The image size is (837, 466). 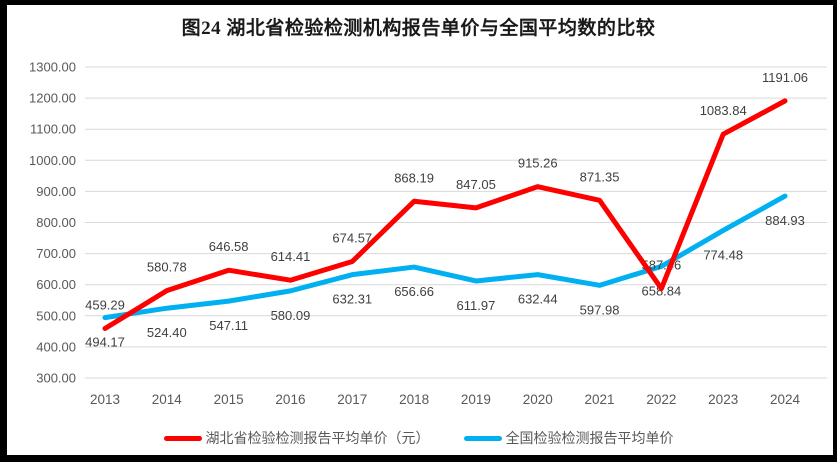 What do you see at coordinates (290, 399) in the screenshot?
I see `x-axis-tick-label: 2016` at bounding box center [290, 399].